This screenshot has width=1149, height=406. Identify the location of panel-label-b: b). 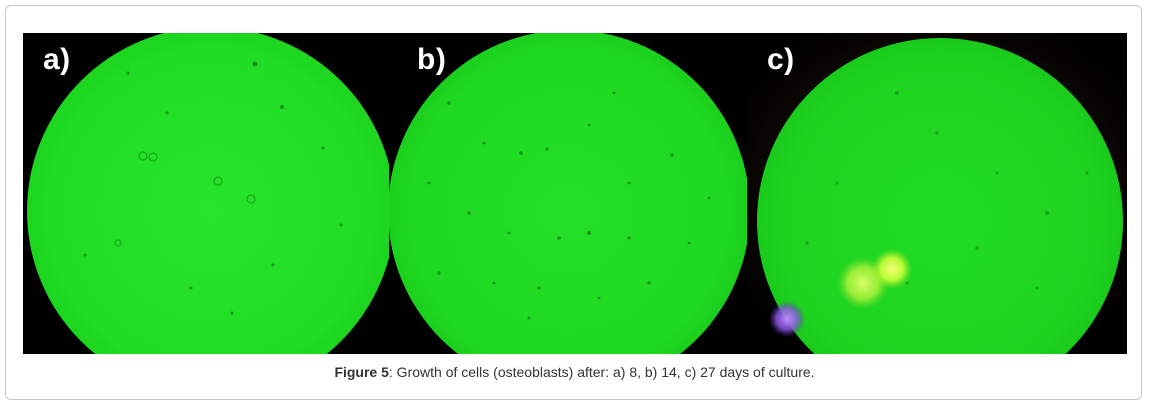
(432, 59).